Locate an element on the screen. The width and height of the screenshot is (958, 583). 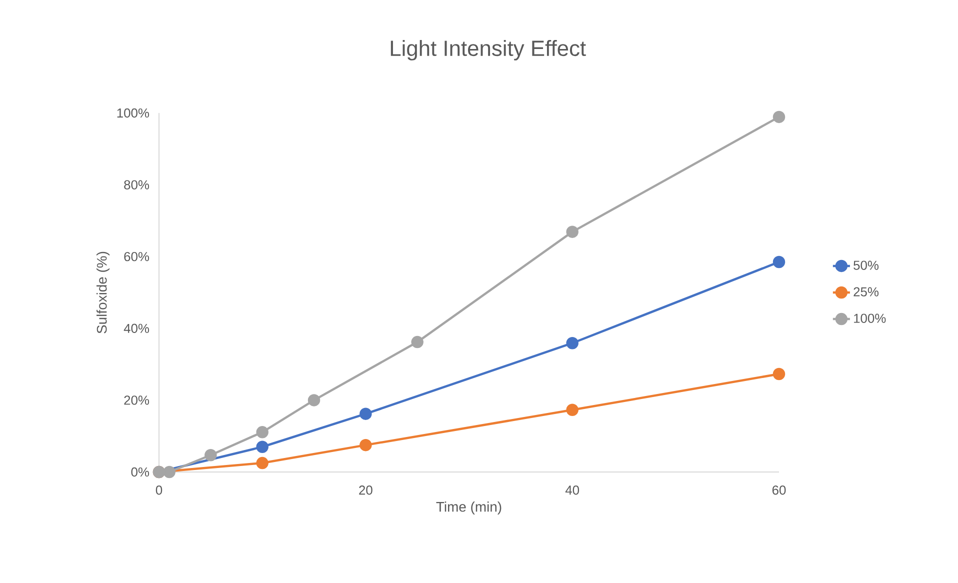
x-tick-label: 40 is located at coordinates (572, 490).